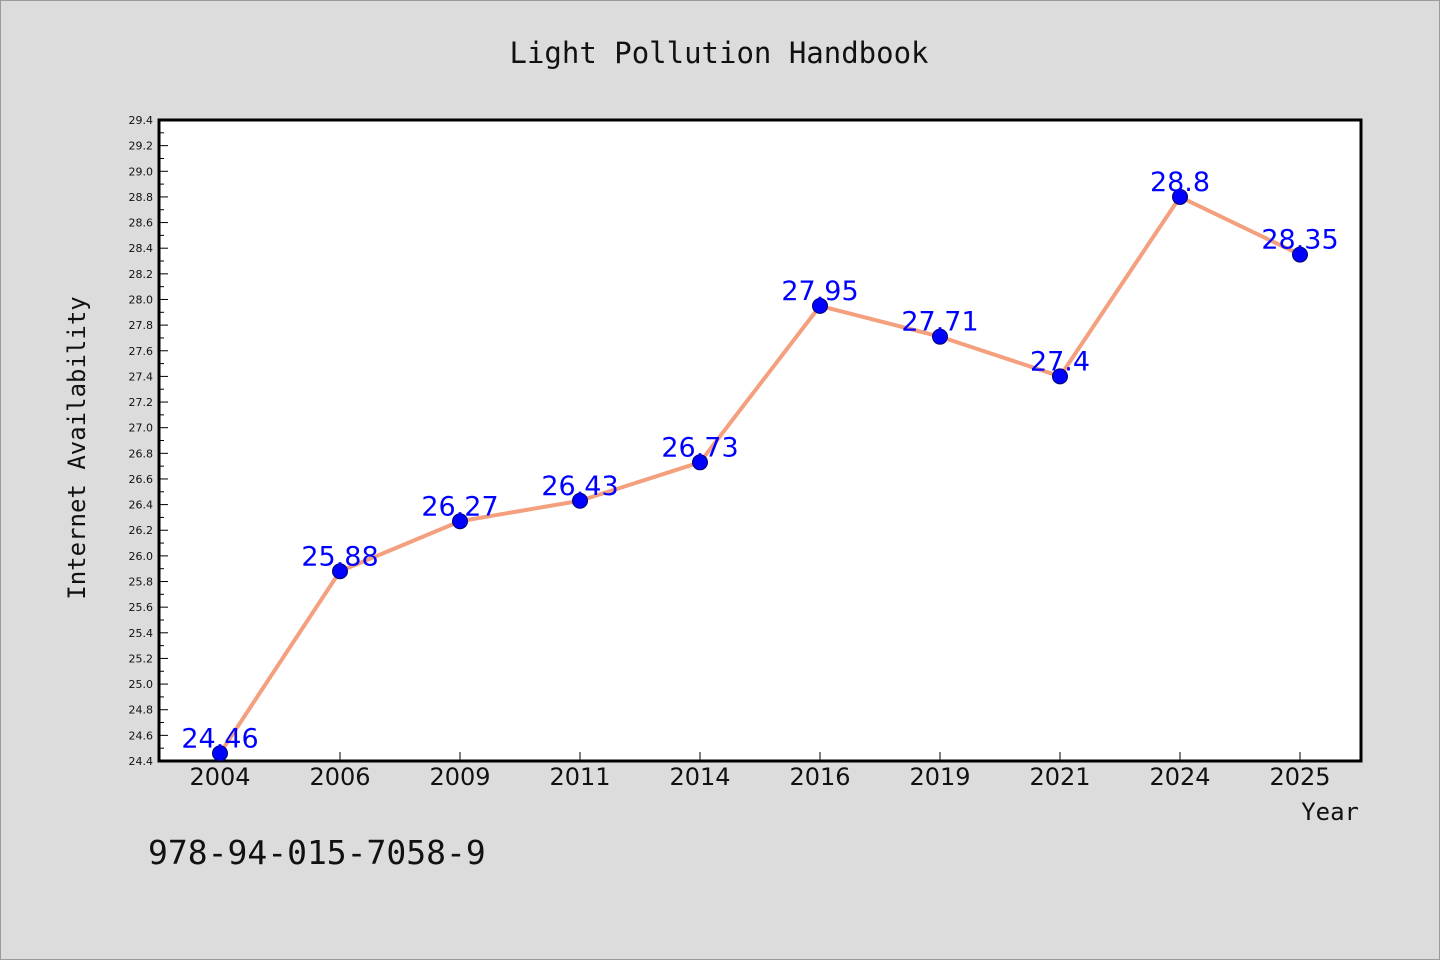 This screenshot has width=1440, height=960. Describe the element at coordinates (1059, 777) in the screenshot. I see `x-tick-label: 2021` at that location.